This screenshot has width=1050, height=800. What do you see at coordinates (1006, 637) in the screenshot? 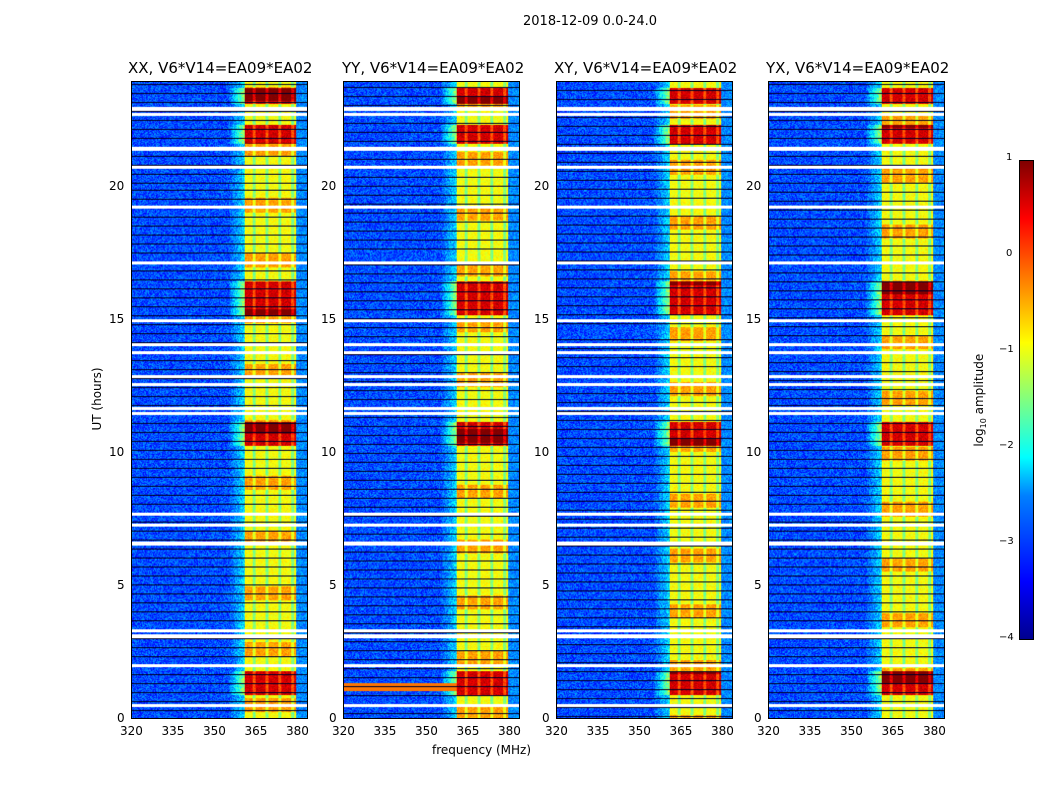
I see `colorbar-tick-label: −4` at bounding box center [1006, 637].